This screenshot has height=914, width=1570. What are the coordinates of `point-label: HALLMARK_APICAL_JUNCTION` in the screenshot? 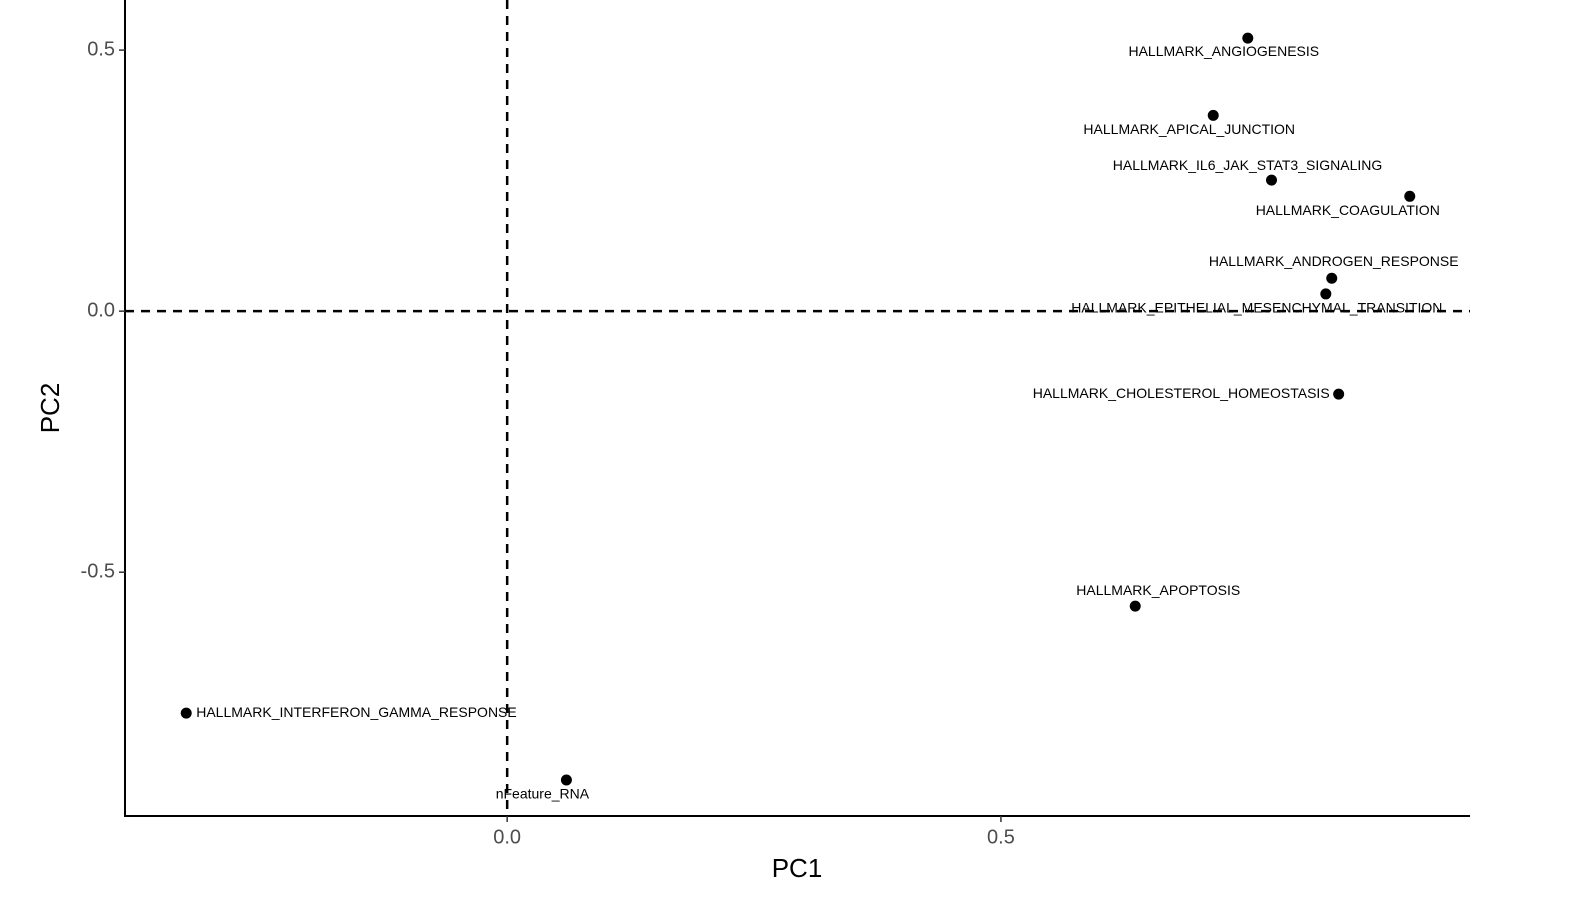 It's located at (1189, 129).